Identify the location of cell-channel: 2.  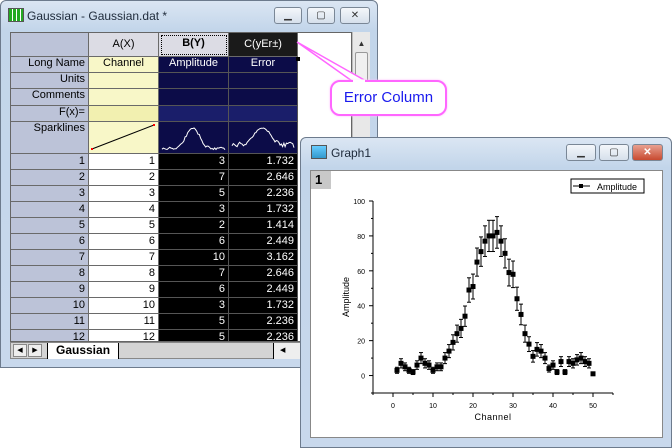
(124, 178).